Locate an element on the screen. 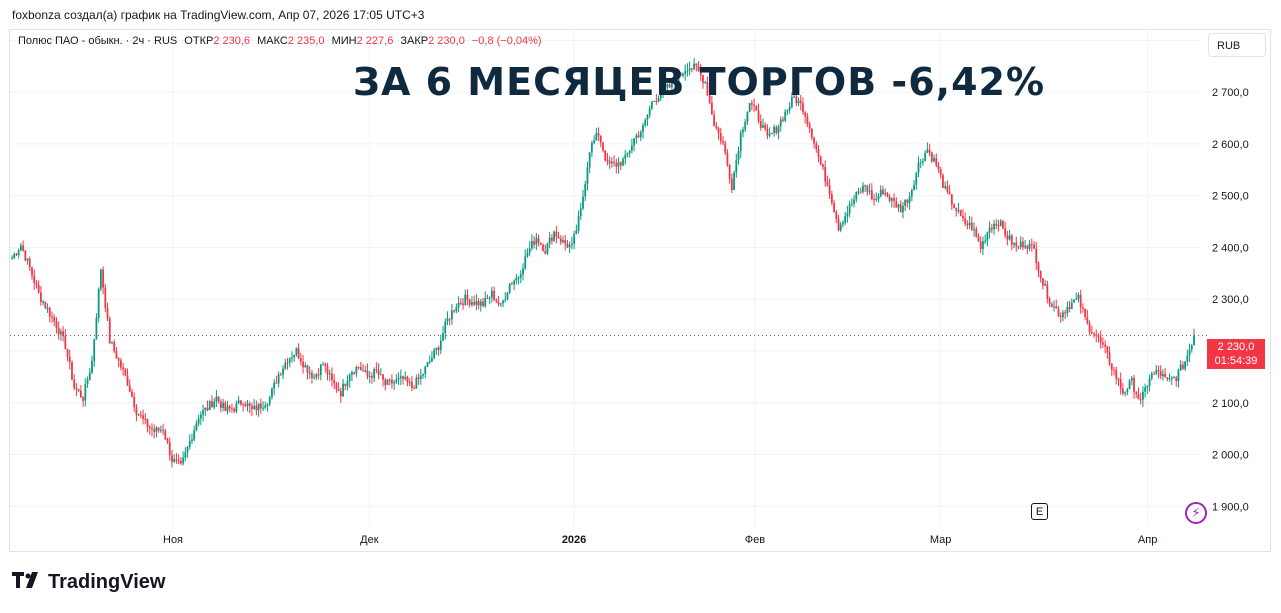  price-tick-label: 2 500,0 is located at coordinates (1230, 197).